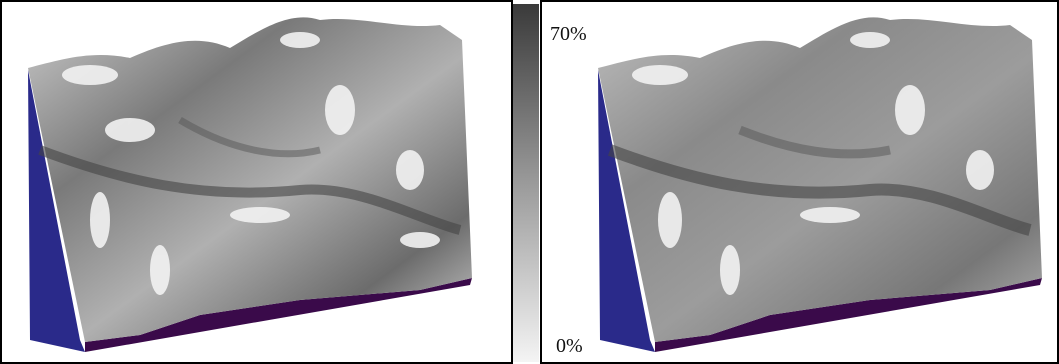 The height and width of the screenshot is (364, 1059). What do you see at coordinates (568, 34) in the screenshot?
I see `colorbar-max-label: 70%` at bounding box center [568, 34].